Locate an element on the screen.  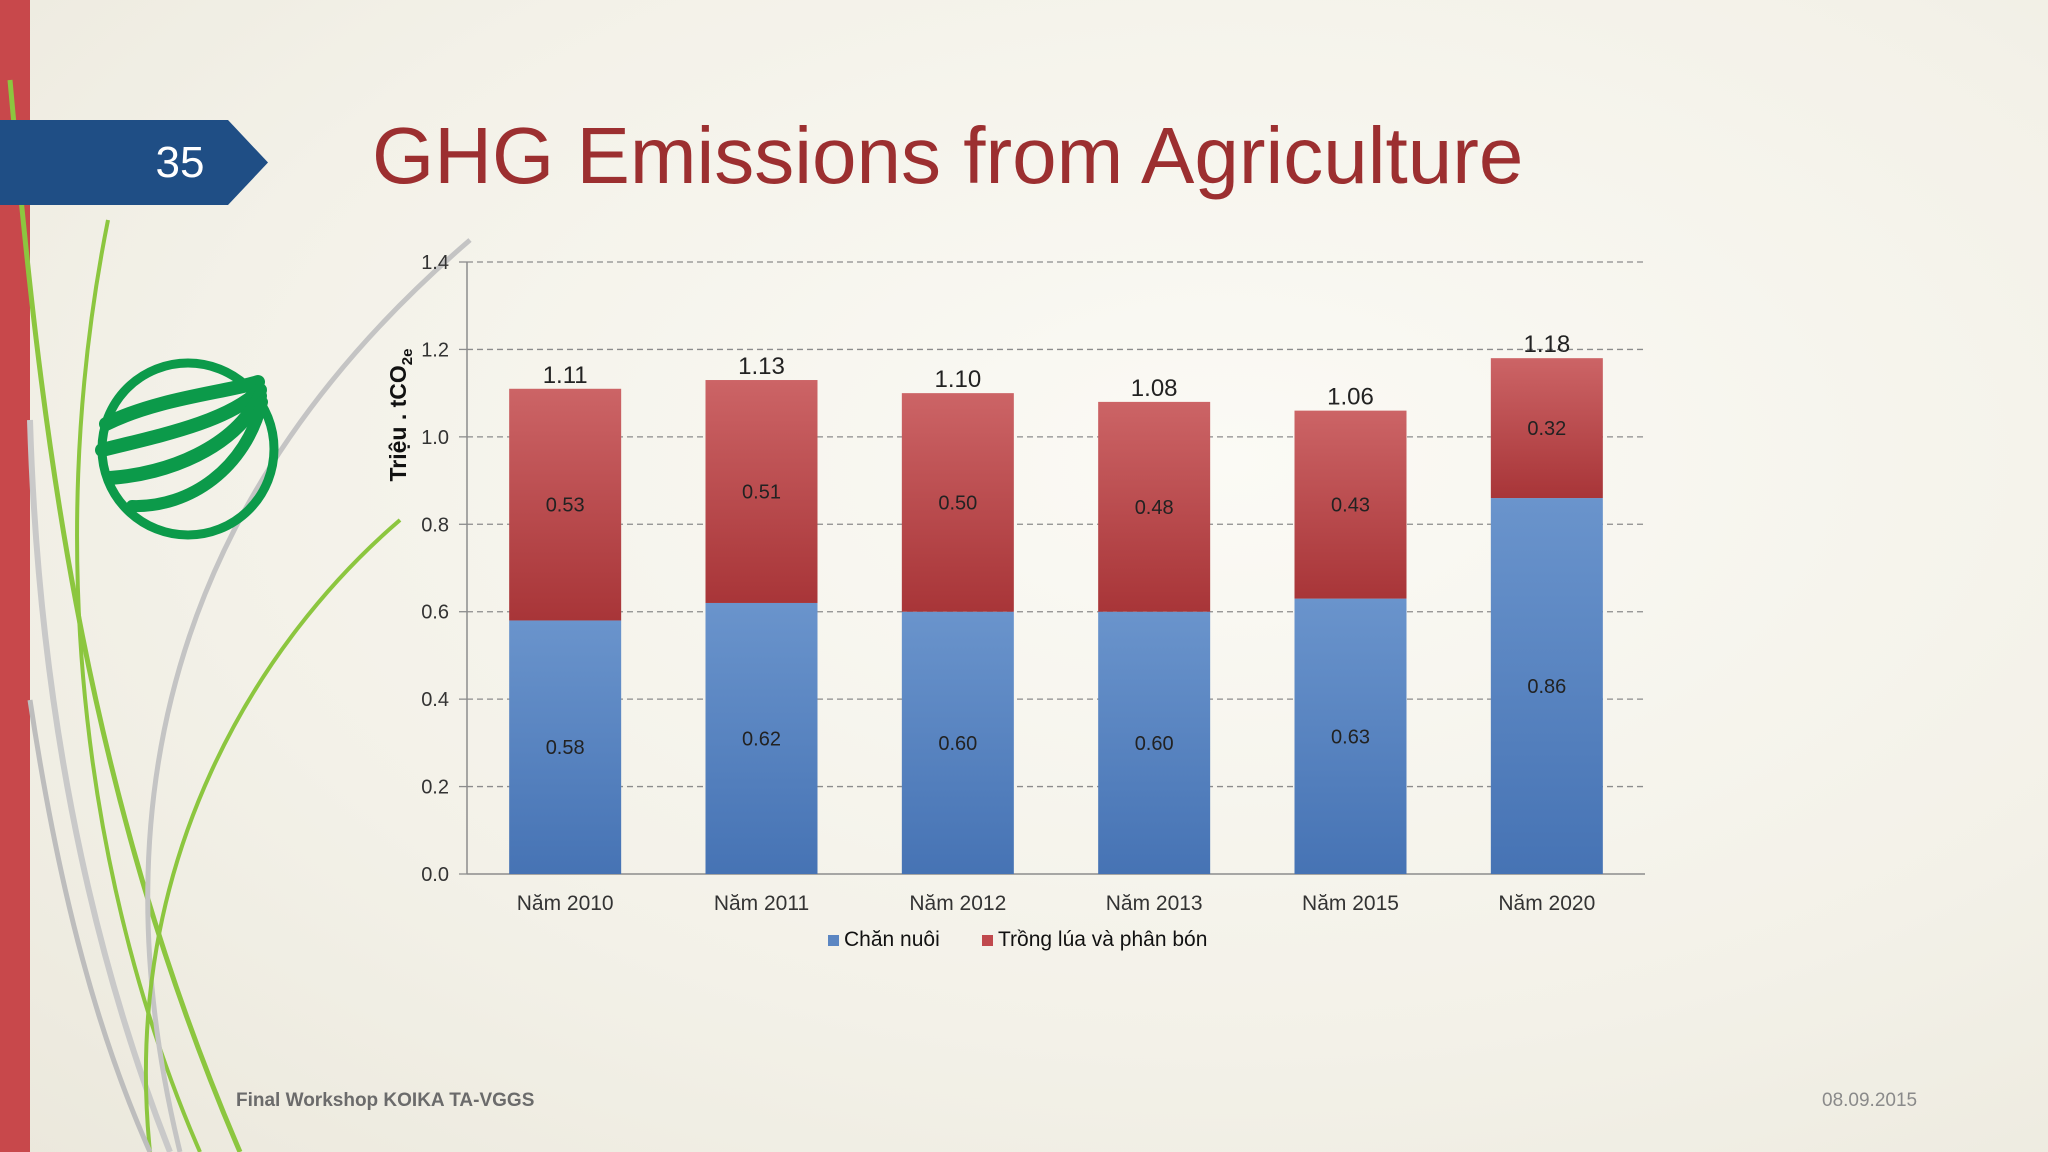
x-tick-label: Năm 2010 is located at coordinates (565, 903).